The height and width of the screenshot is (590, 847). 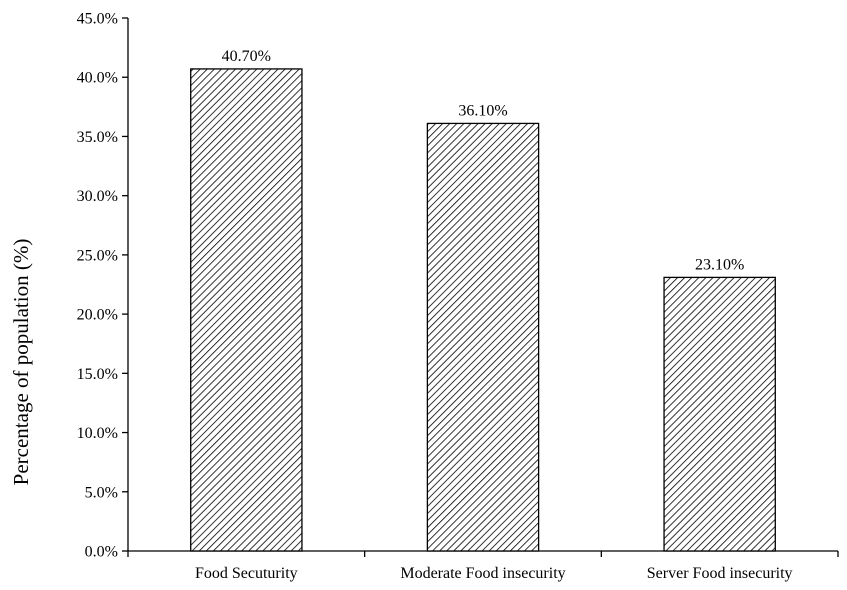 What do you see at coordinates (97, 433) in the screenshot?
I see `y-tick-label: 10.0%` at bounding box center [97, 433].